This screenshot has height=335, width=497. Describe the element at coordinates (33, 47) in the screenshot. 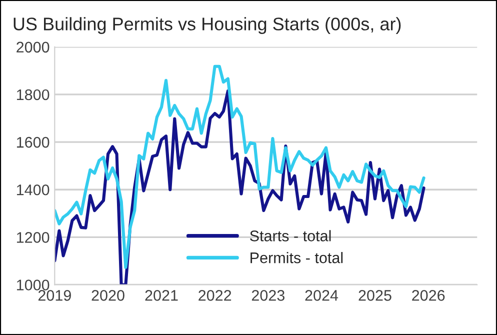

I see `y-tick-label: 2000` at that location.